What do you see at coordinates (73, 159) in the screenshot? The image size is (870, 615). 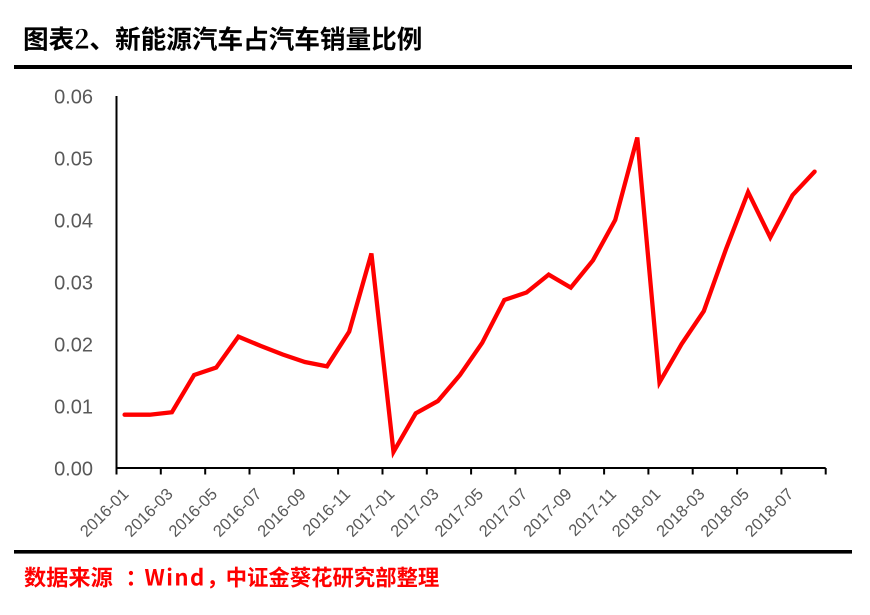 I see `svg-text: 0.05` at bounding box center [73, 159].